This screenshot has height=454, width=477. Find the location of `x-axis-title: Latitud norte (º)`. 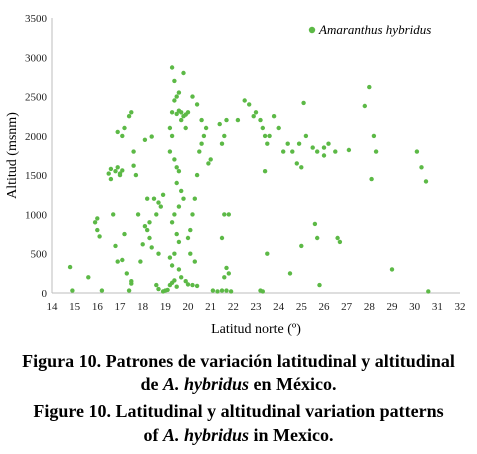

x-axis-title: Latitud norte (º) is located at coordinates (256, 329).